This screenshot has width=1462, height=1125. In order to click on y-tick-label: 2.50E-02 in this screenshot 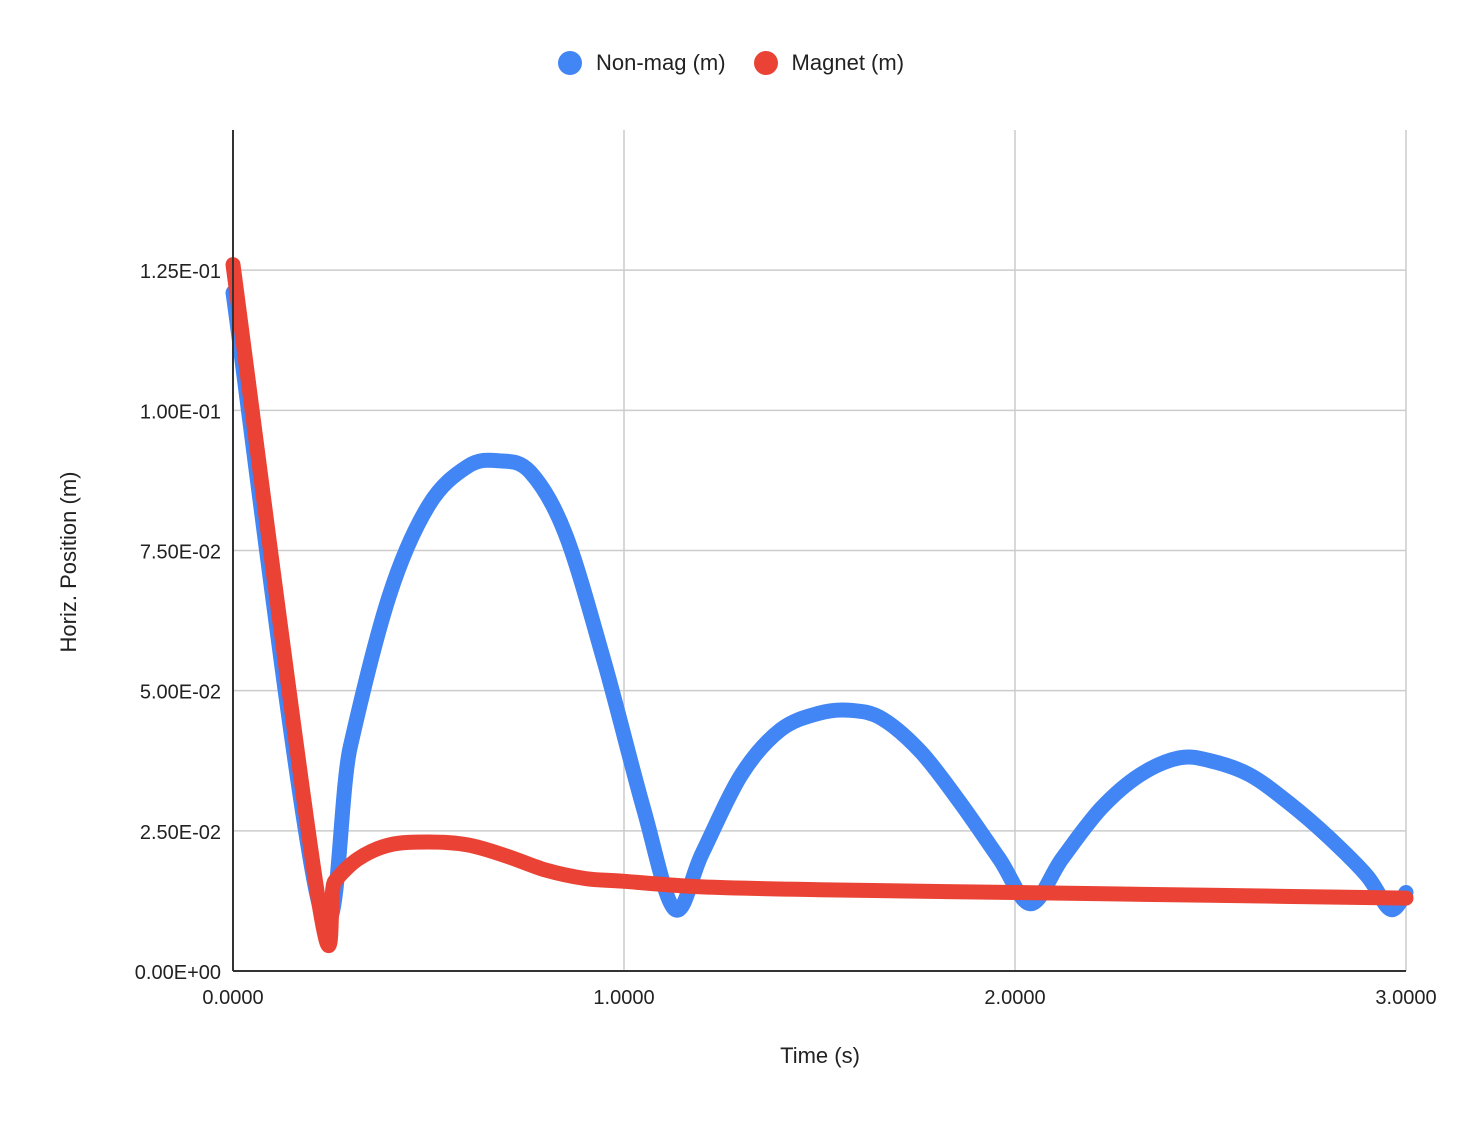, I will do `click(180, 833)`.